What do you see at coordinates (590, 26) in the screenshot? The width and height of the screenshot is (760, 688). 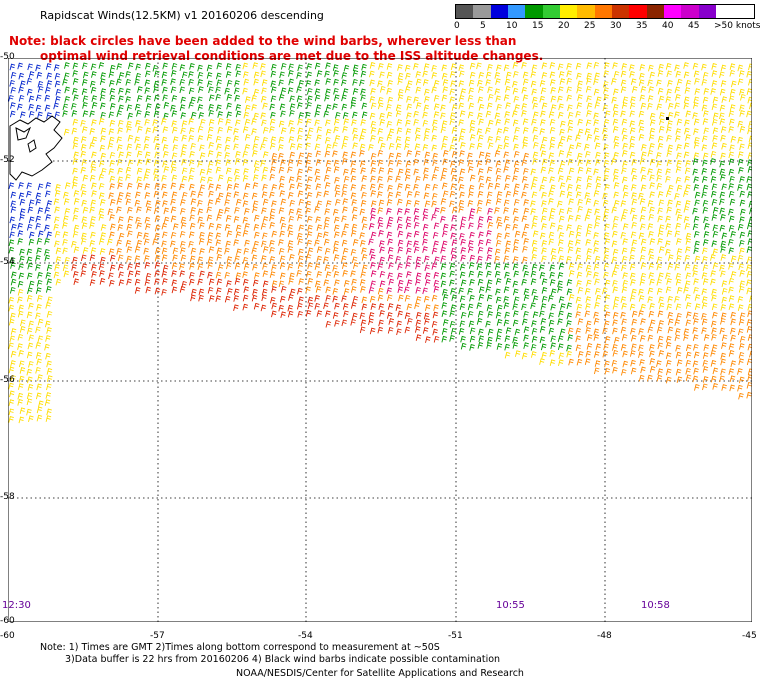 I see `legend-tick-label: 25` at bounding box center [590, 26].